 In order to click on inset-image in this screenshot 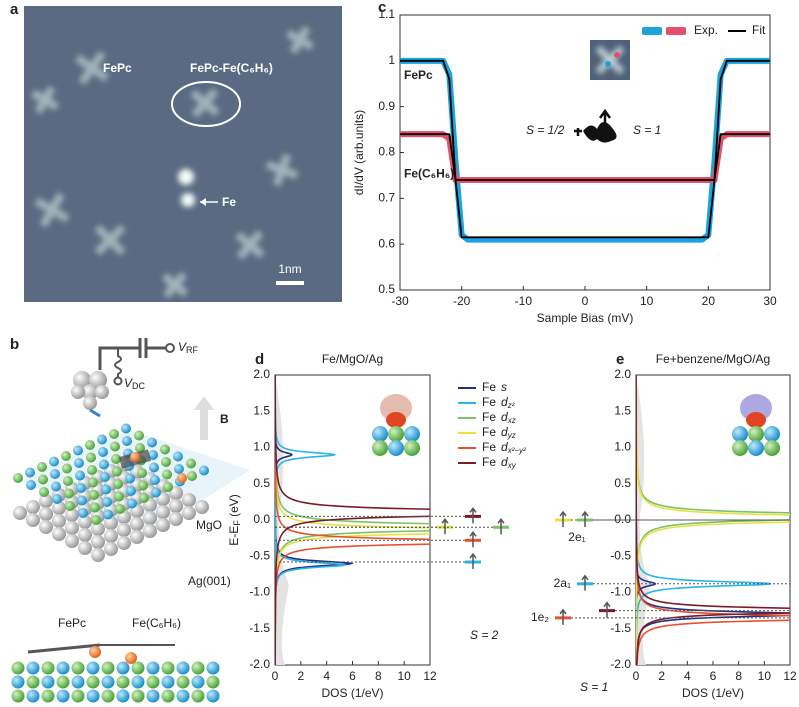, I will do `click(610, 60)`.